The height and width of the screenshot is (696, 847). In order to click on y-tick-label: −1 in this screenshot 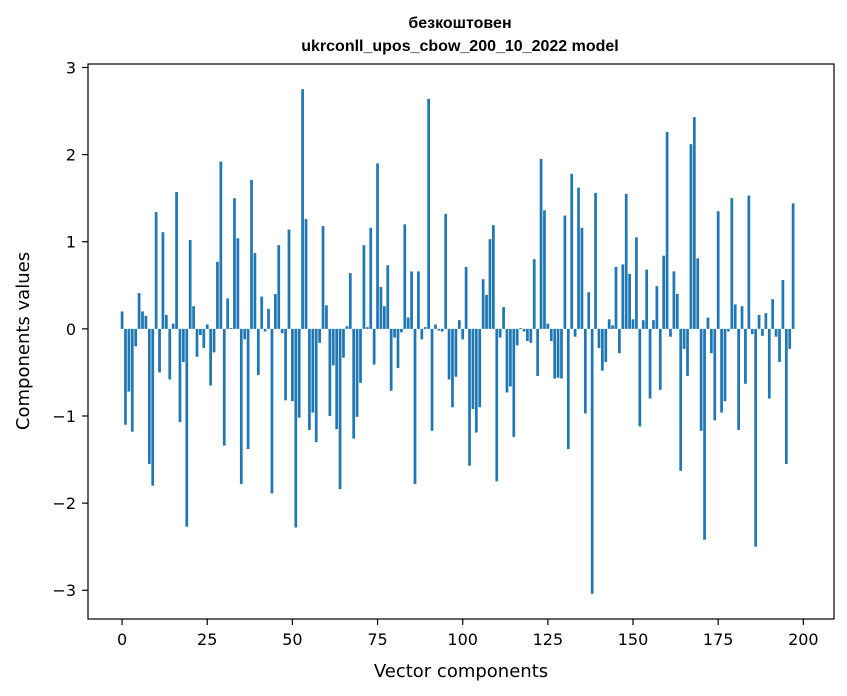, I will do `click(64, 416)`.